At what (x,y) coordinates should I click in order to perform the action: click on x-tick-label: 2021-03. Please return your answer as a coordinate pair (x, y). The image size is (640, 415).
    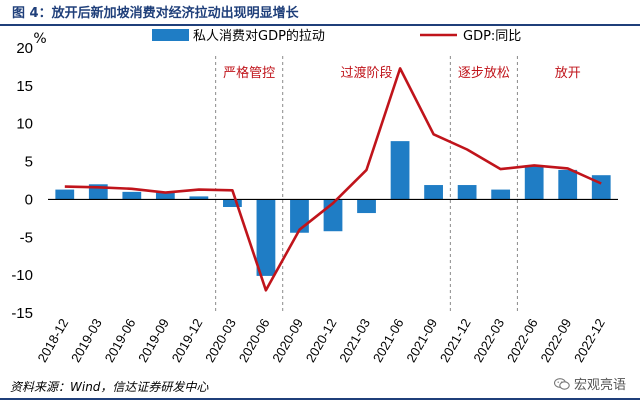
    Looking at the image, I should click on (354, 340).